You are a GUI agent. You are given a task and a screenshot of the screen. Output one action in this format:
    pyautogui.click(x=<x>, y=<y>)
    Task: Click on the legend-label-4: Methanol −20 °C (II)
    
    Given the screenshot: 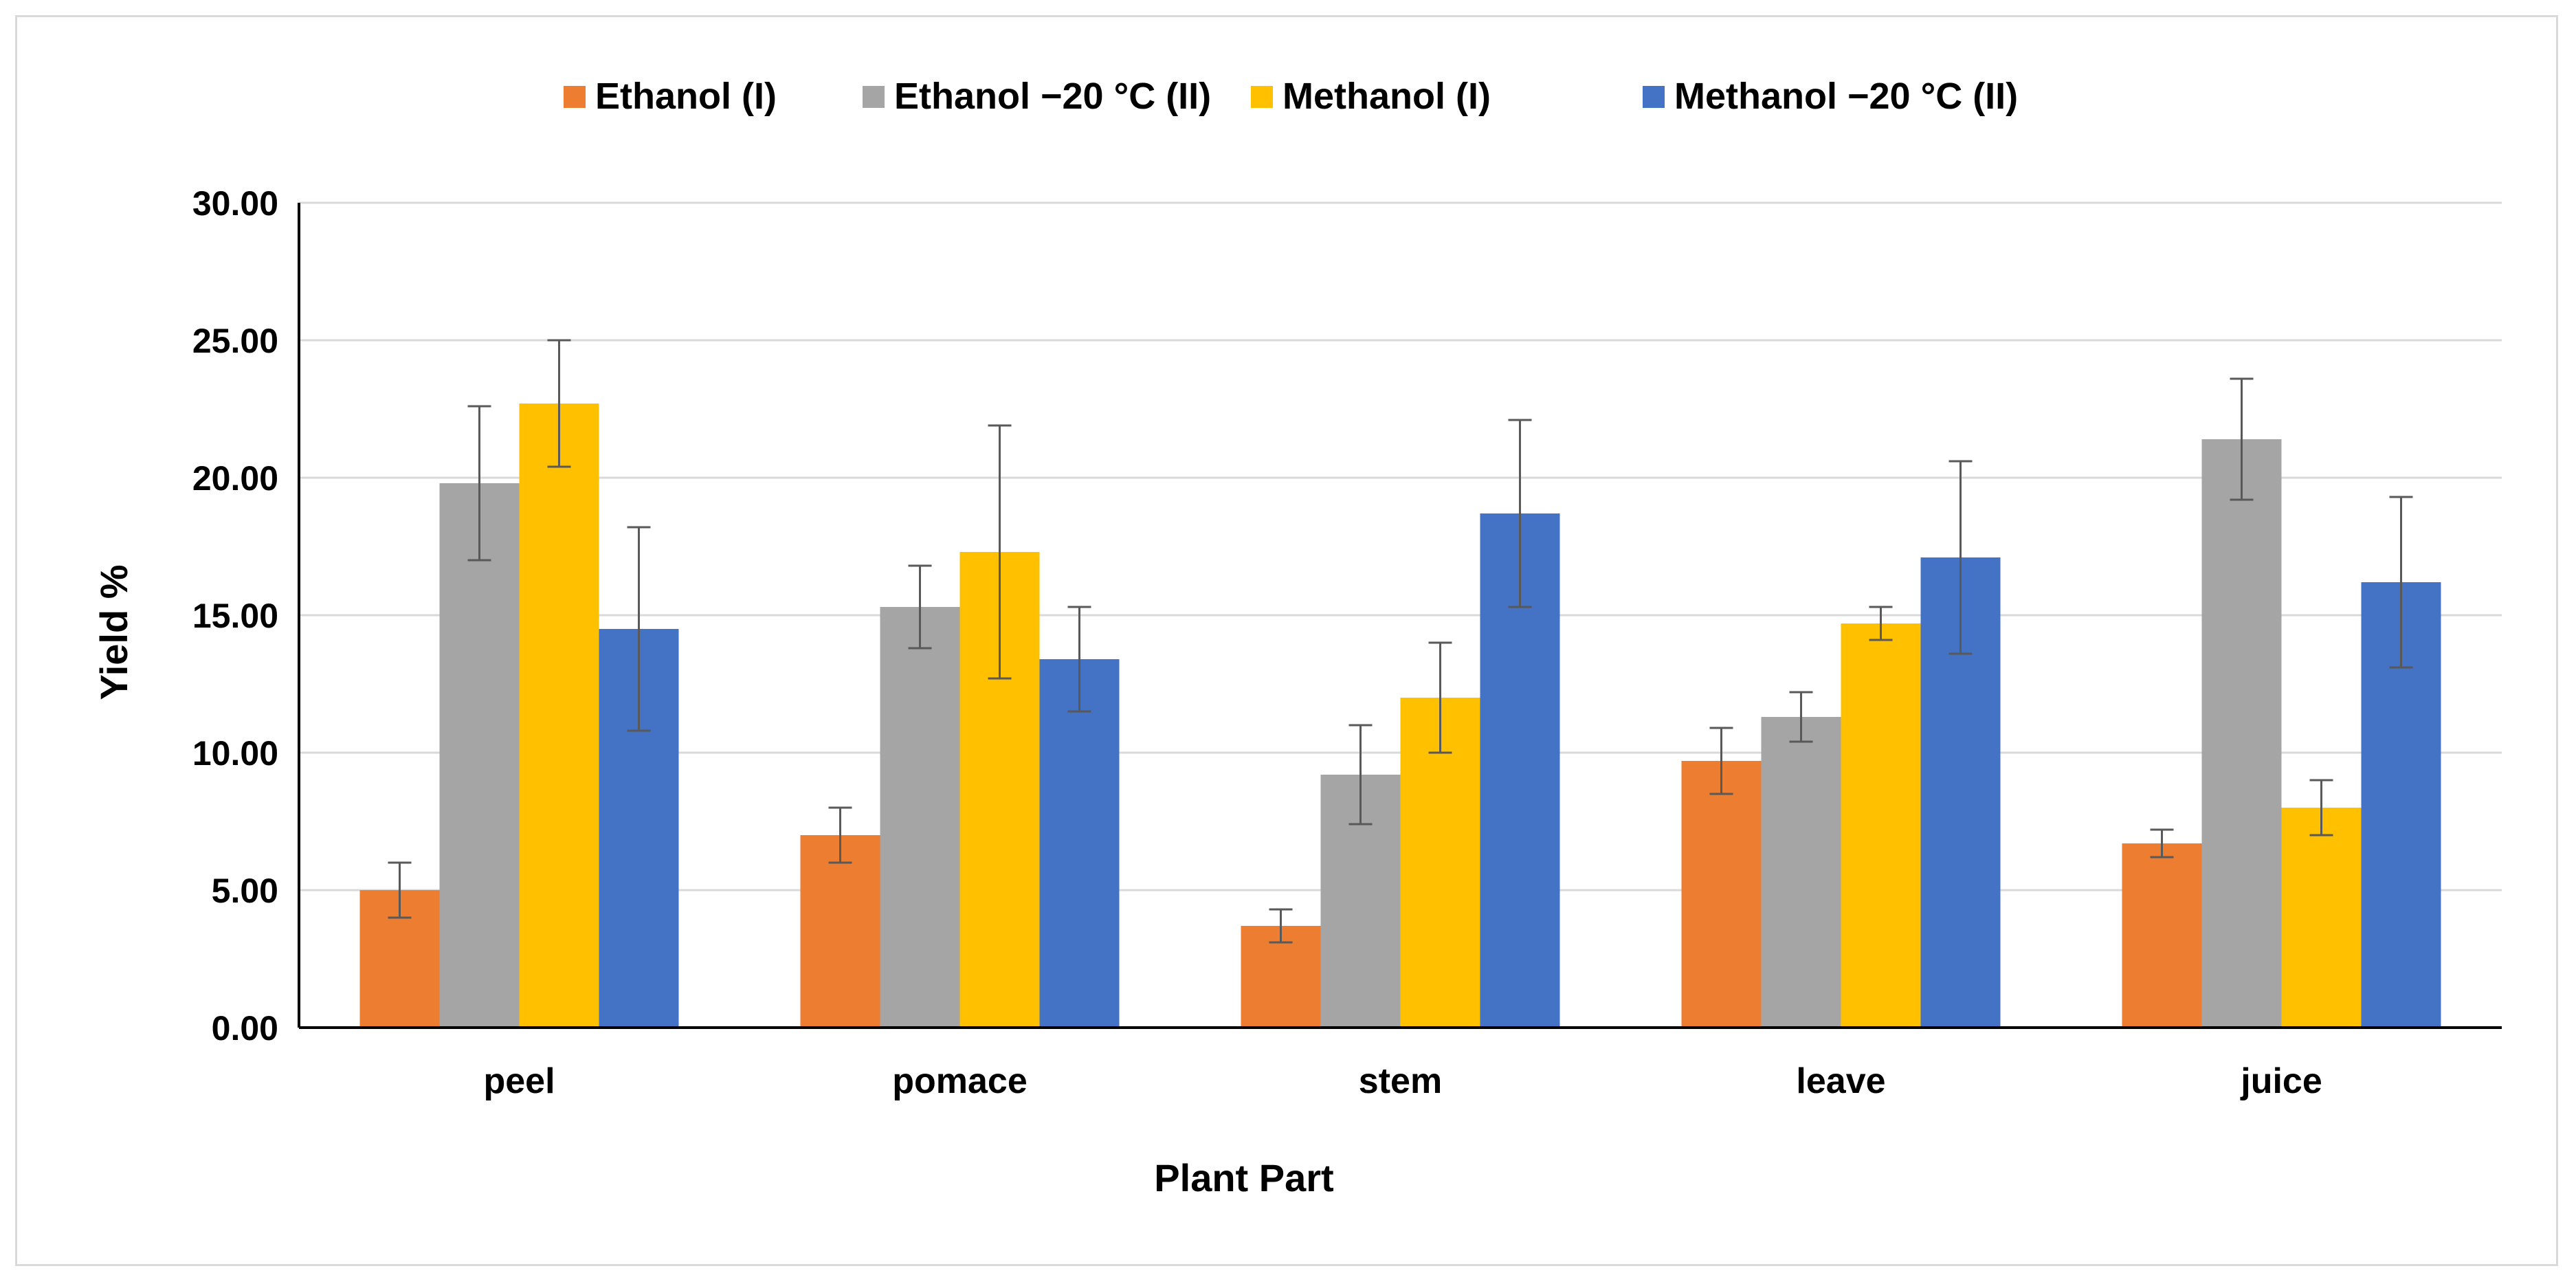 What is the action you would take?
    pyautogui.click(x=1846, y=96)
    